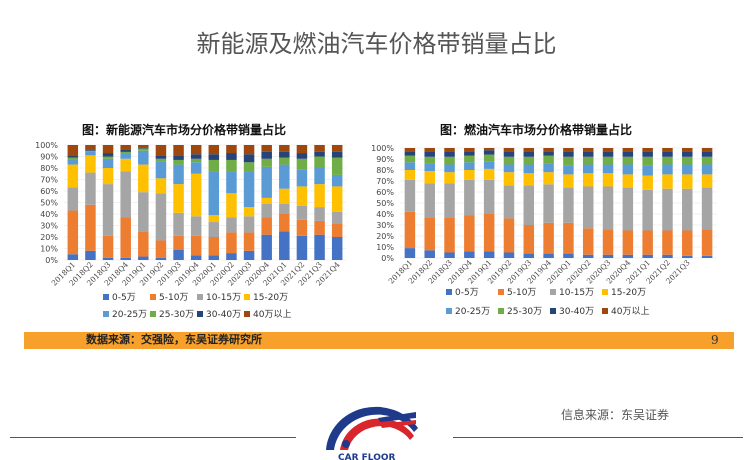  What do you see at coordinates (49, 203) in the screenshot?
I see `nev-y-tick-label: 50%` at bounding box center [49, 203].